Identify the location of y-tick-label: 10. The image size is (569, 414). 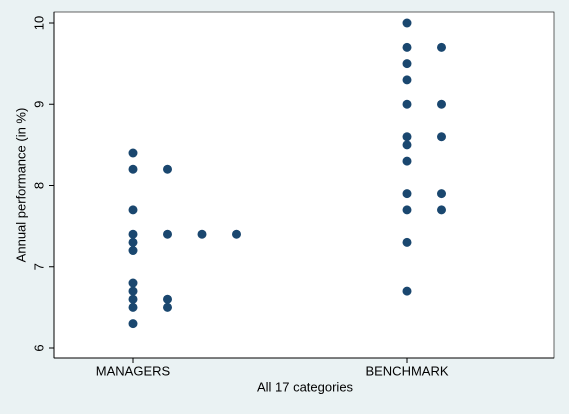
(38, 23).